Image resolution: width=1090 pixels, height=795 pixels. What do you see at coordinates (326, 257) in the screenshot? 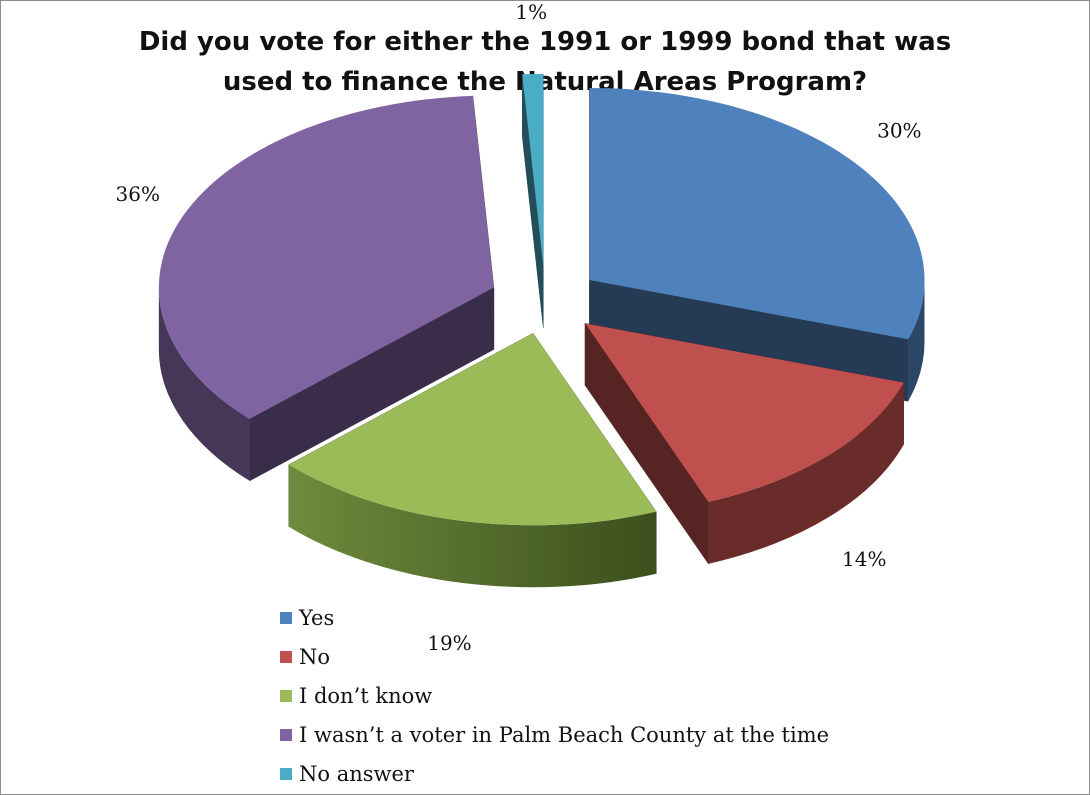
I see `slice-not-voter` at bounding box center [326, 257].